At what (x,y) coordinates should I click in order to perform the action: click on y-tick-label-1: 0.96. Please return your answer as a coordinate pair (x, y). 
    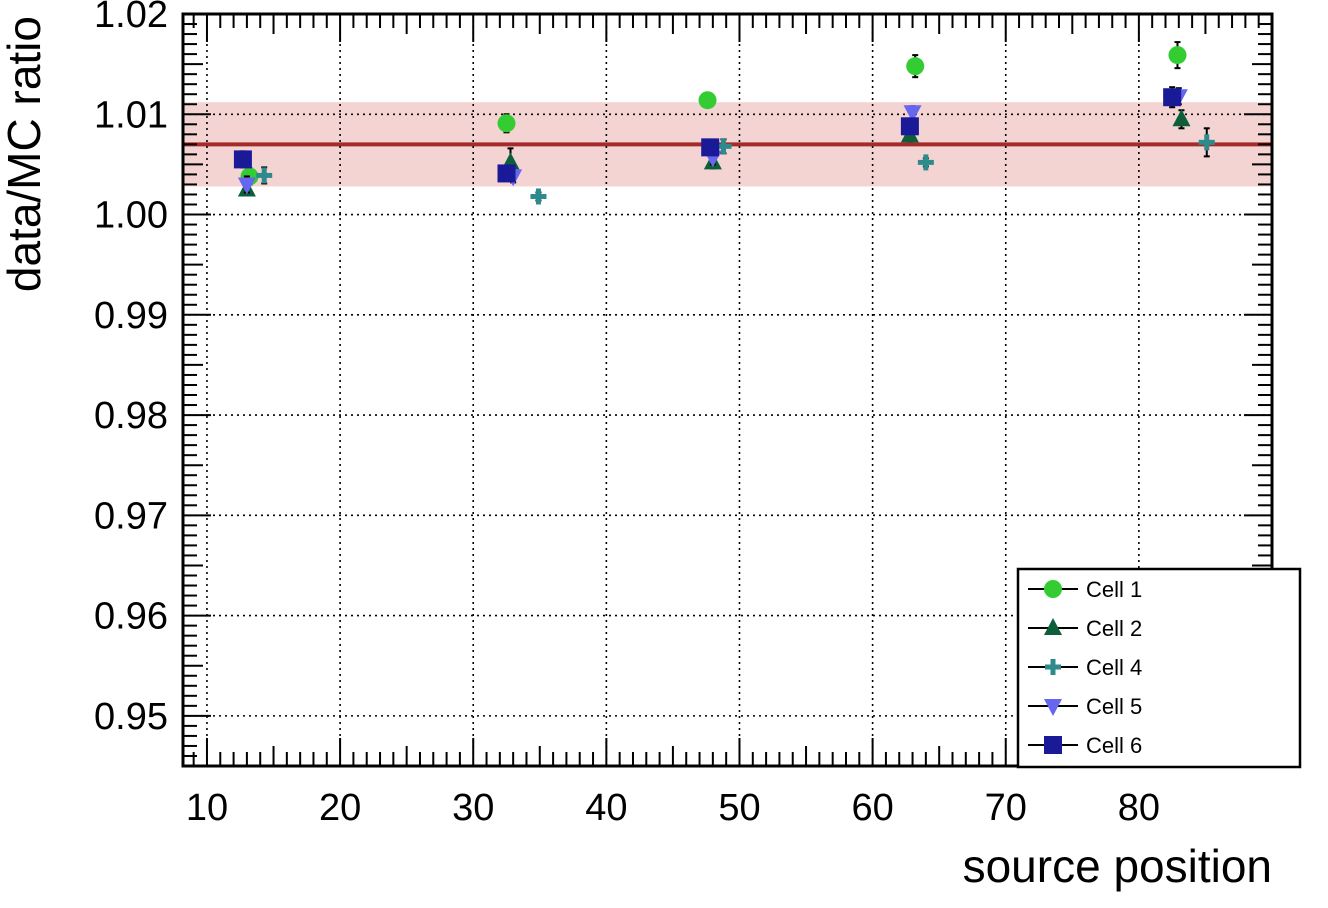
    Looking at the image, I should click on (131, 617).